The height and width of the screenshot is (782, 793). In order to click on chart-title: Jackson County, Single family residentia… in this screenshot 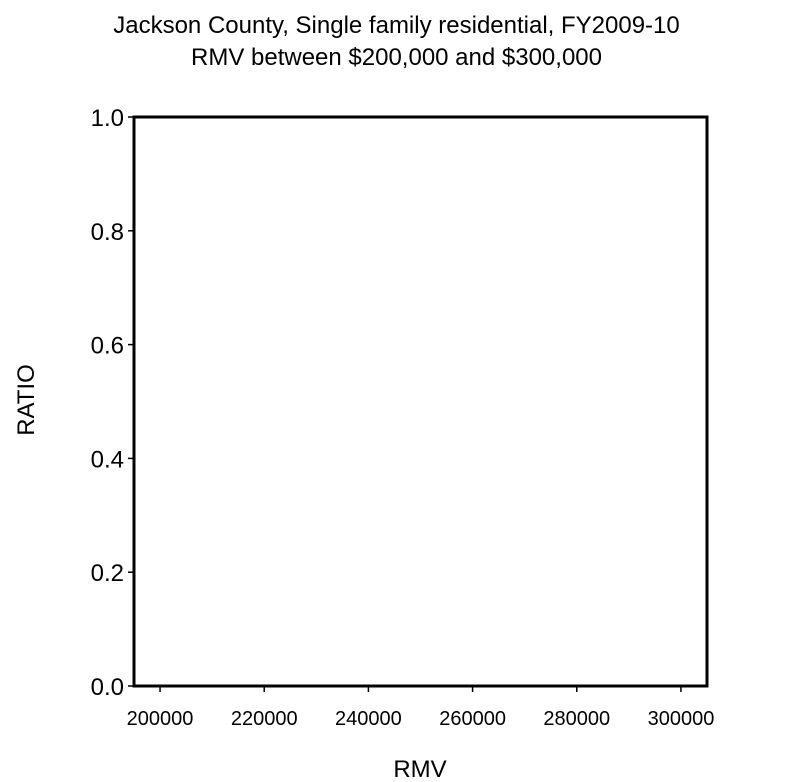, I will do `click(396, 25)`.